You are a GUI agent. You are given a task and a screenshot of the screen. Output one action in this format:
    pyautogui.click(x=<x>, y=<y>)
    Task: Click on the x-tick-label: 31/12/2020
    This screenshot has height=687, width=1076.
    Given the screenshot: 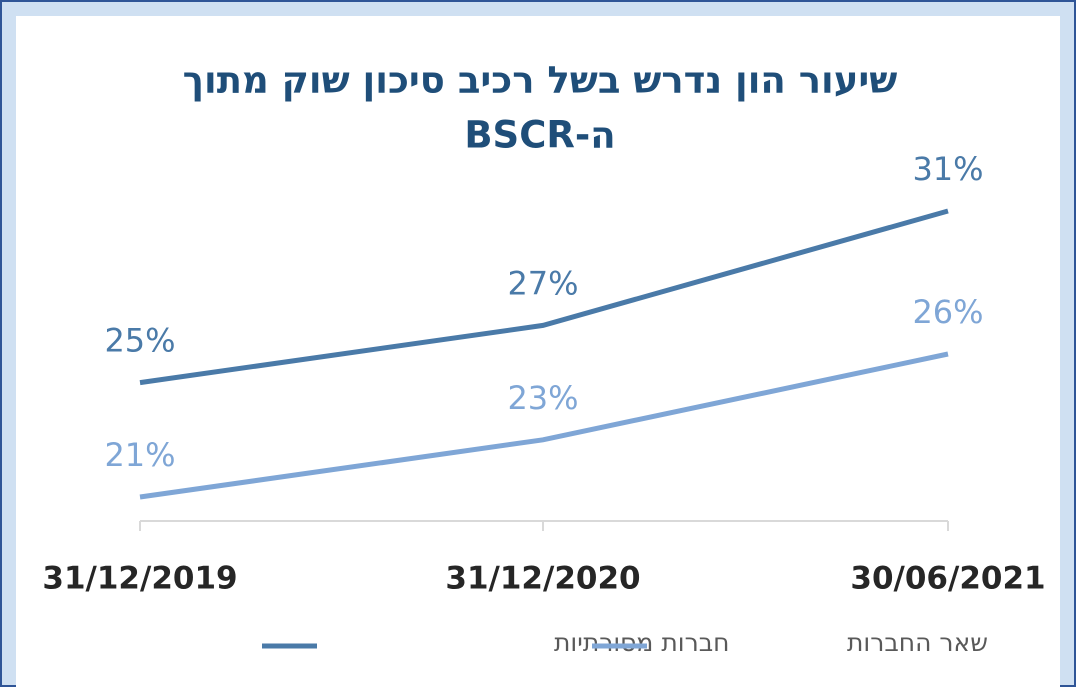 What is the action you would take?
    pyautogui.click(x=542, y=579)
    